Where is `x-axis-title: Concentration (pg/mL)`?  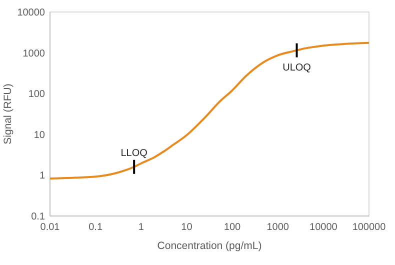
x-axis-title: Concentration (pg/mL) is located at coordinates (209, 246).